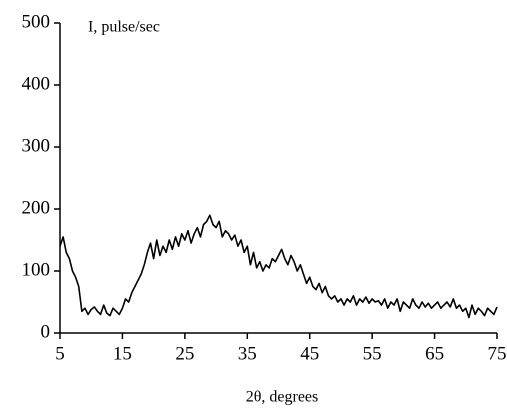 The image size is (507, 413). What do you see at coordinates (122, 353) in the screenshot?
I see `x-tick-label: 15` at bounding box center [122, 353].